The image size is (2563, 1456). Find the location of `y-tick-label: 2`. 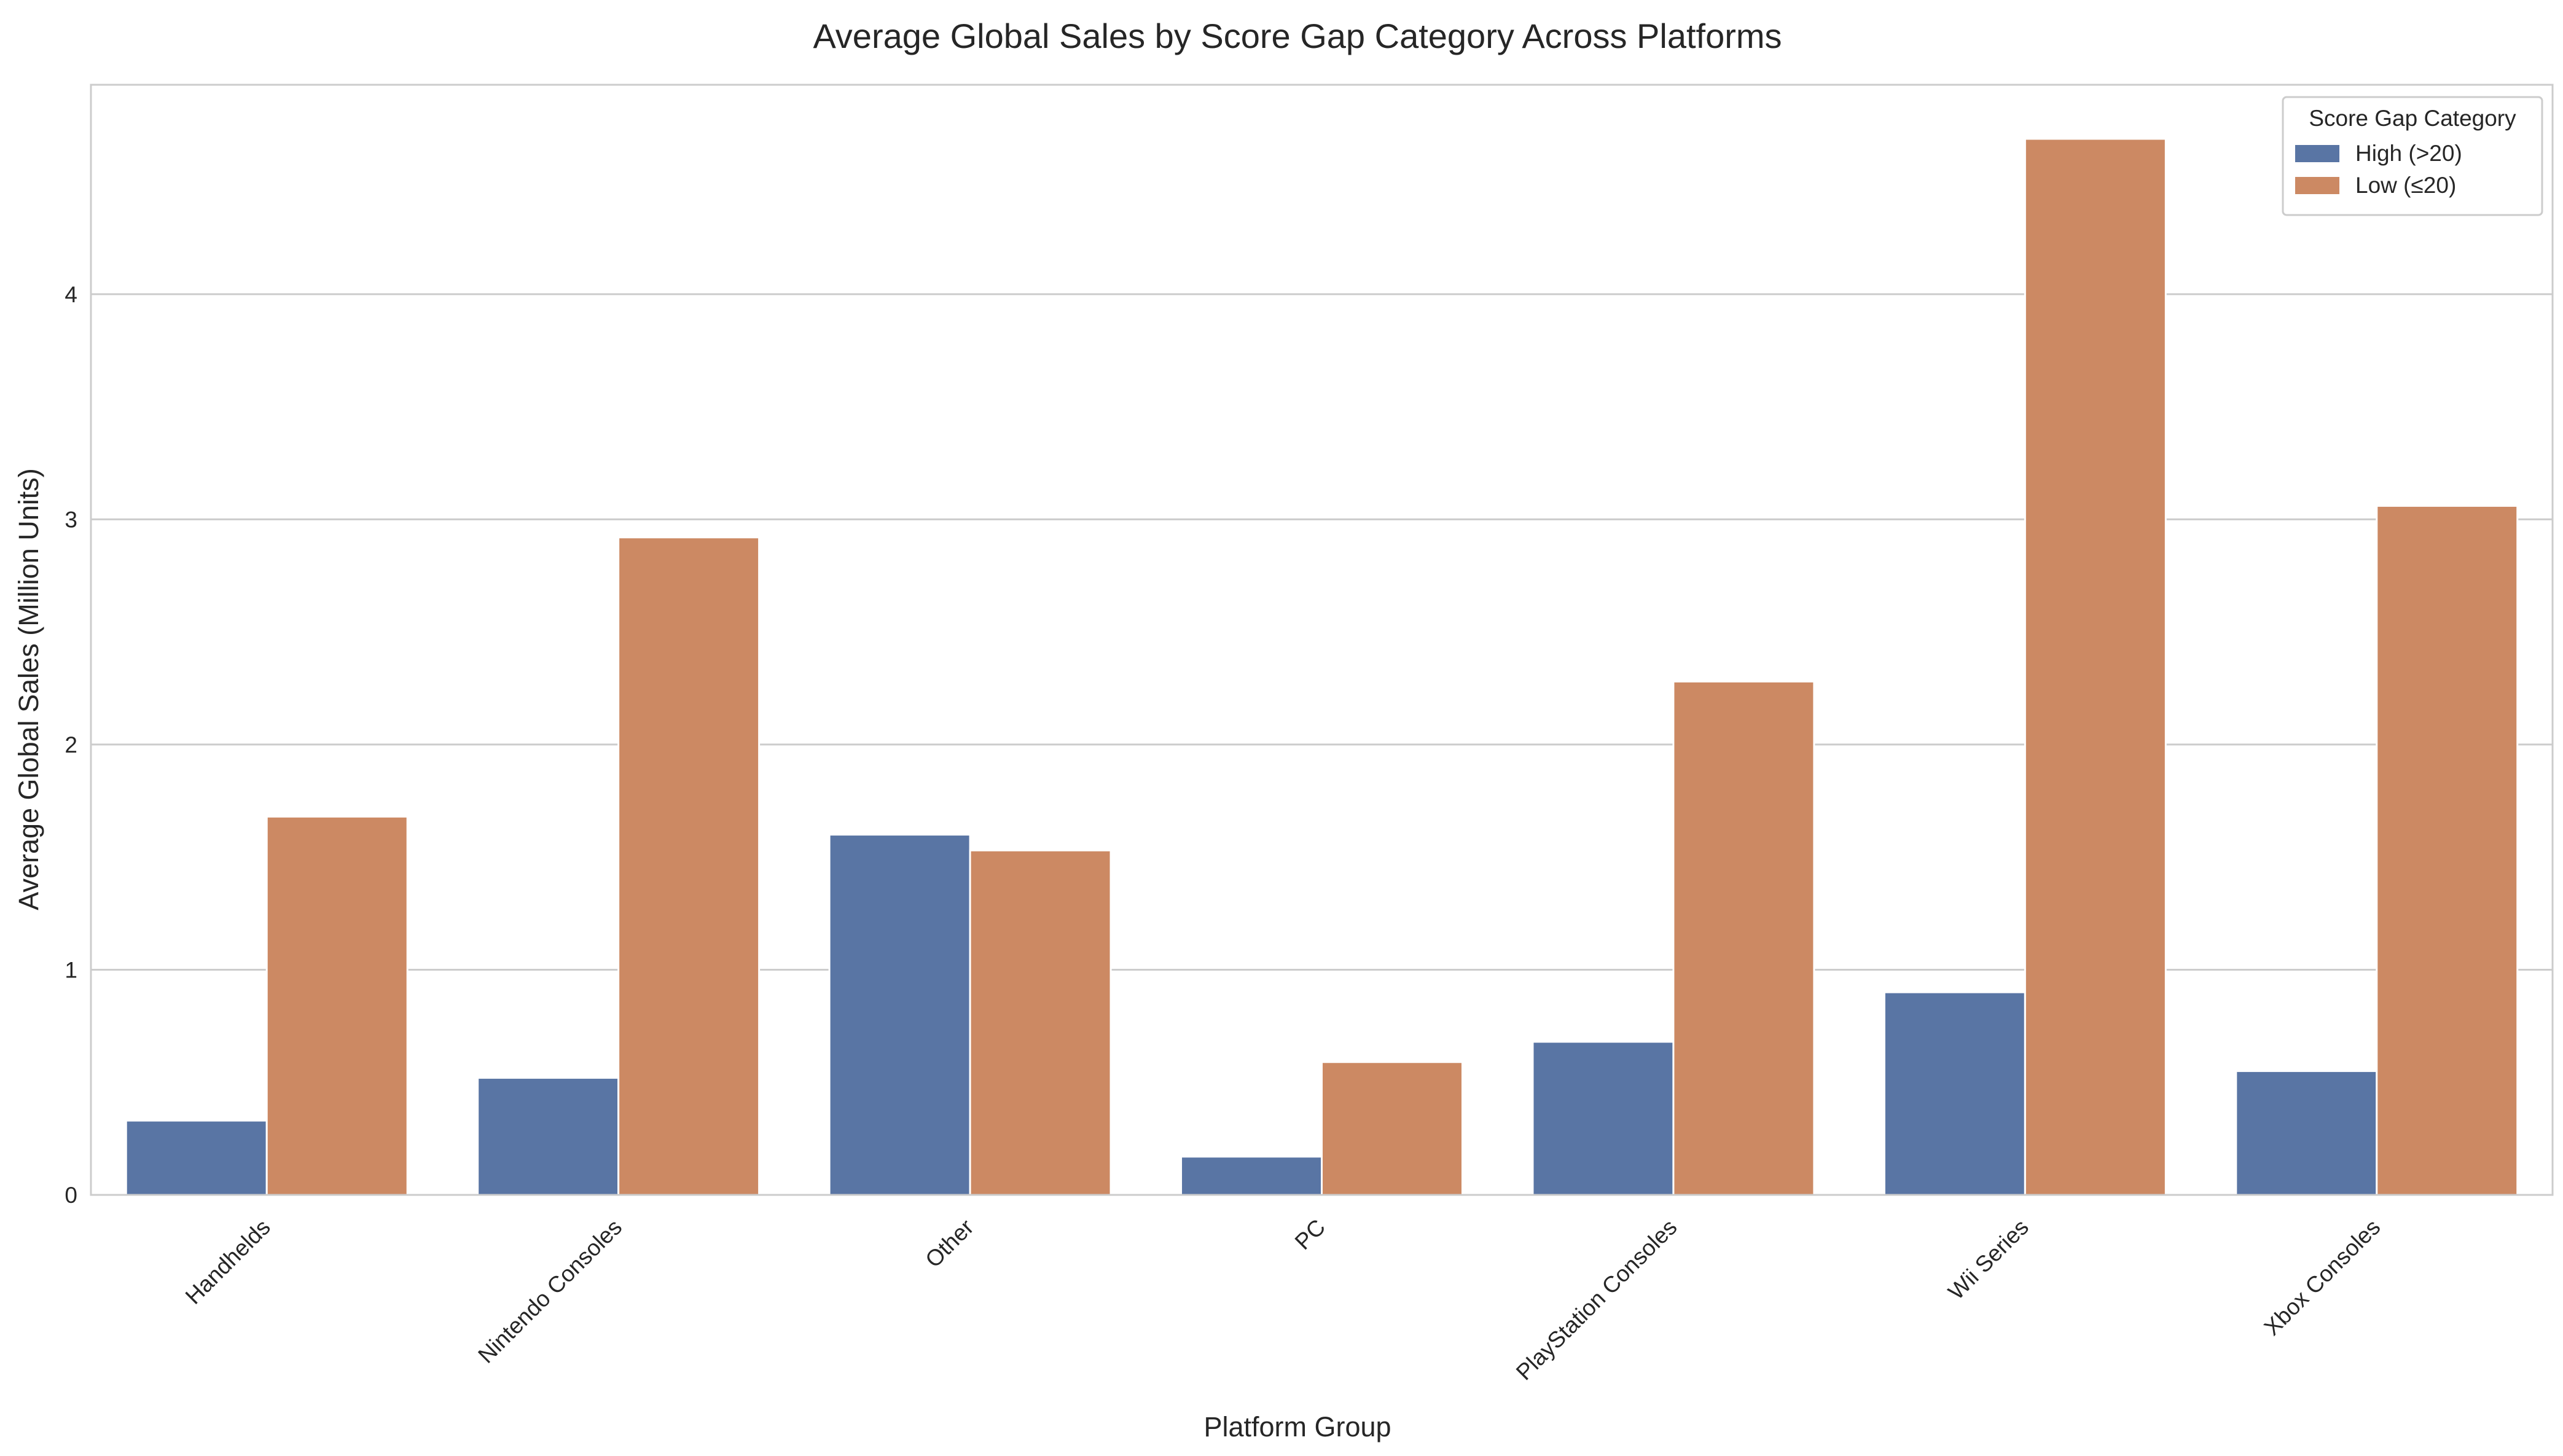

y-tick-label: 2 is located at coordinates (71, 744).